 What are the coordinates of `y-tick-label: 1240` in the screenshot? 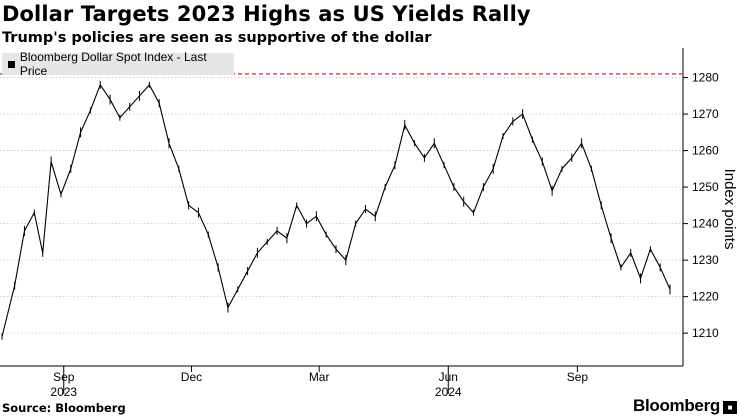 It's located at (705, 224).